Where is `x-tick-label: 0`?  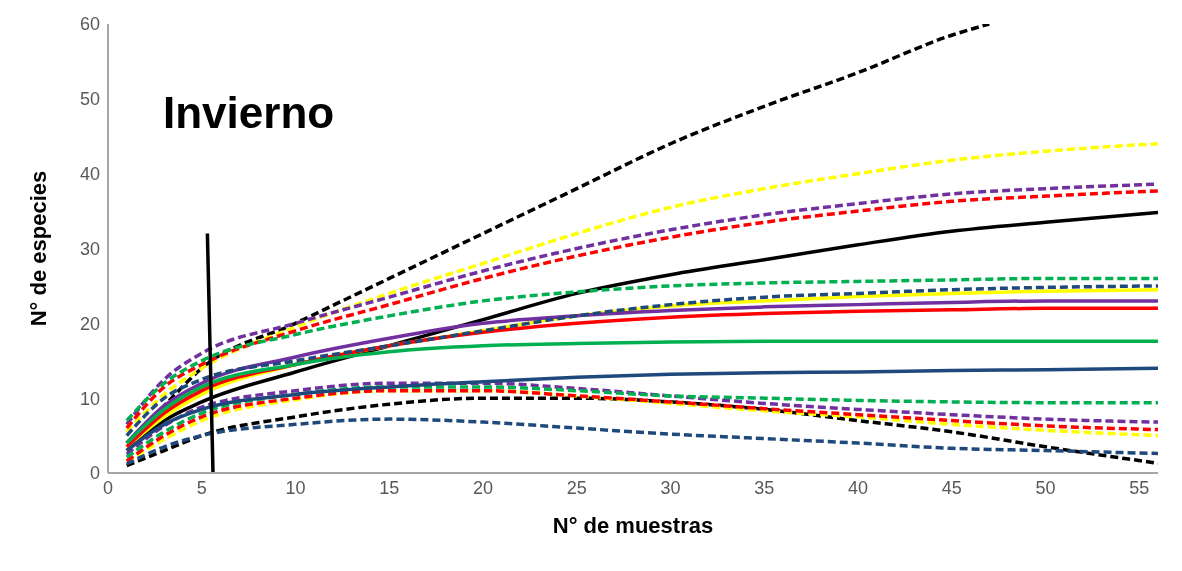 x-tick-label: 0 is located at coordinates (108, 487).